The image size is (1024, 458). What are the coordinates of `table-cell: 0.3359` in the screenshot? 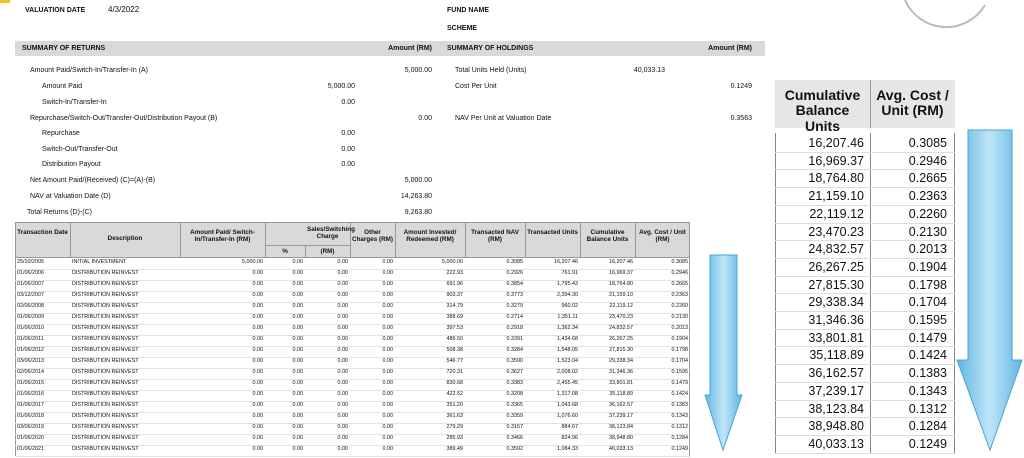 It's located at (515, 416).